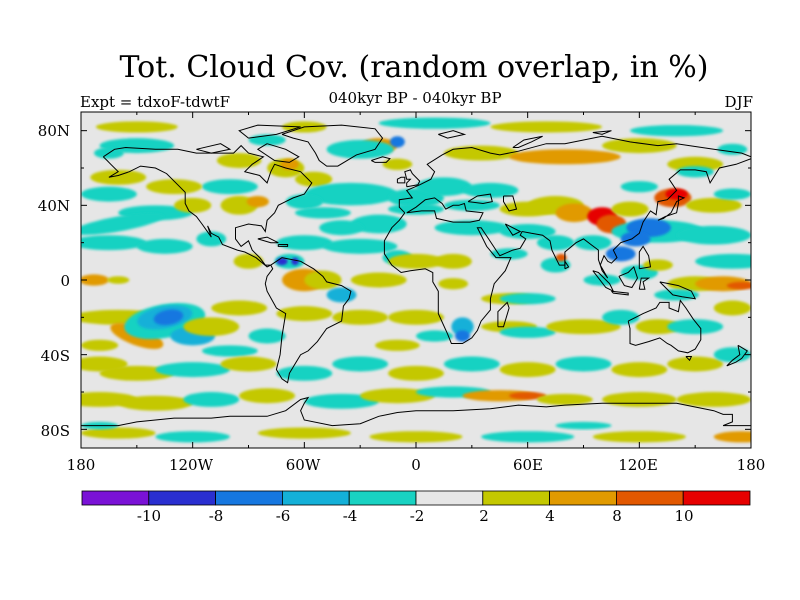 Image resolution: width=800 pixels, height=600 pixels. What do you see at coordinates (484, 516) in the screenshot?
I see `colorbar-label-2: 2` at bounding box center [484, 516].